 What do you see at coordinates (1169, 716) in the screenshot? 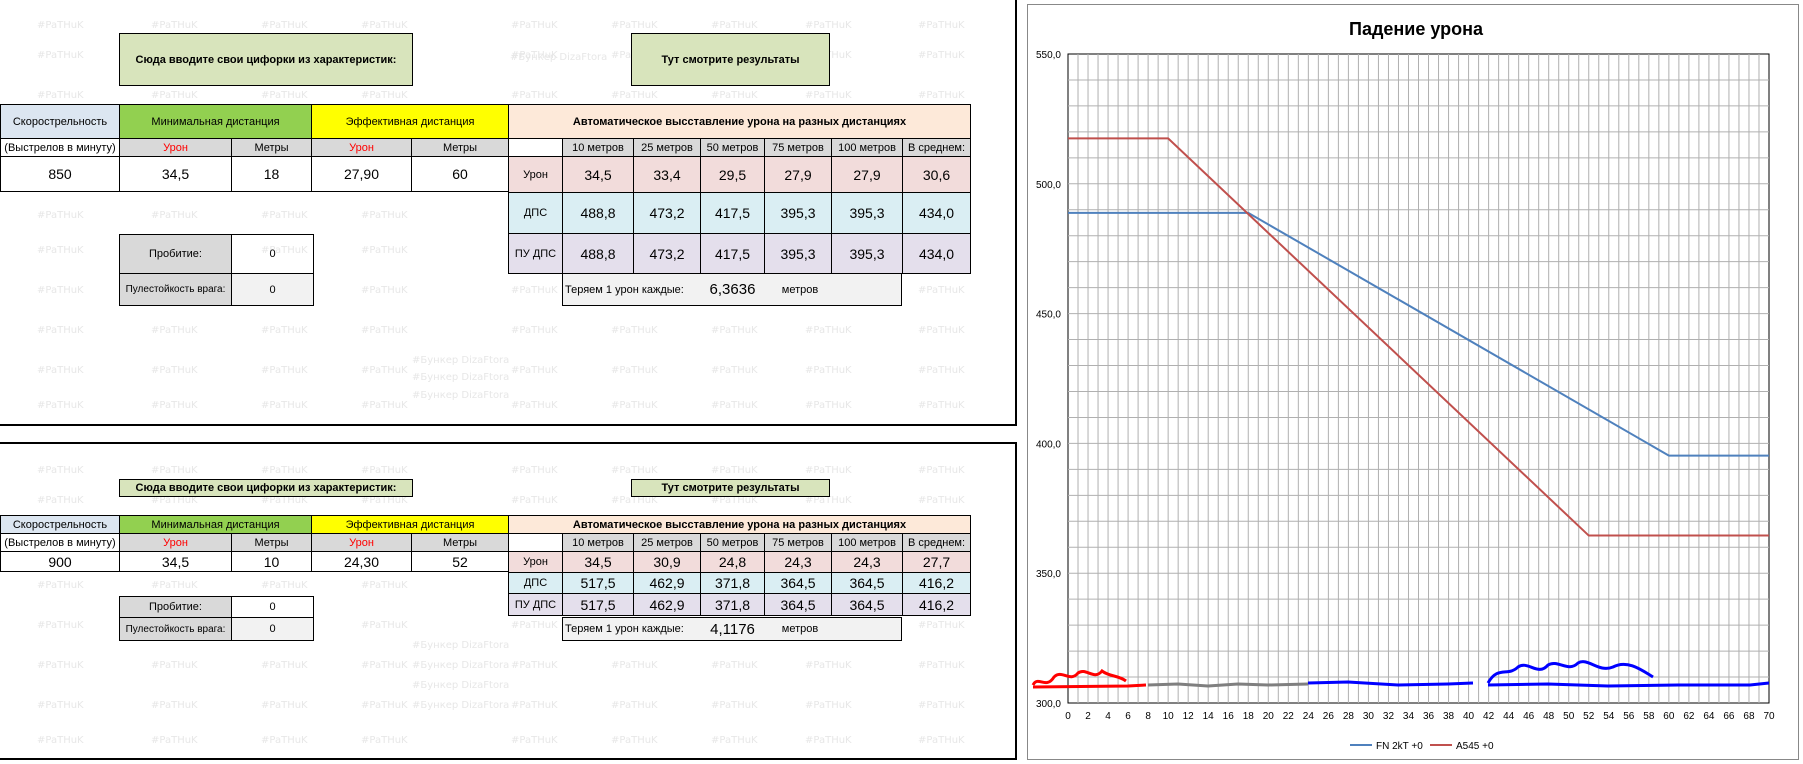
I see `x-tick-label: 10` at bounding box center [1169, 716].